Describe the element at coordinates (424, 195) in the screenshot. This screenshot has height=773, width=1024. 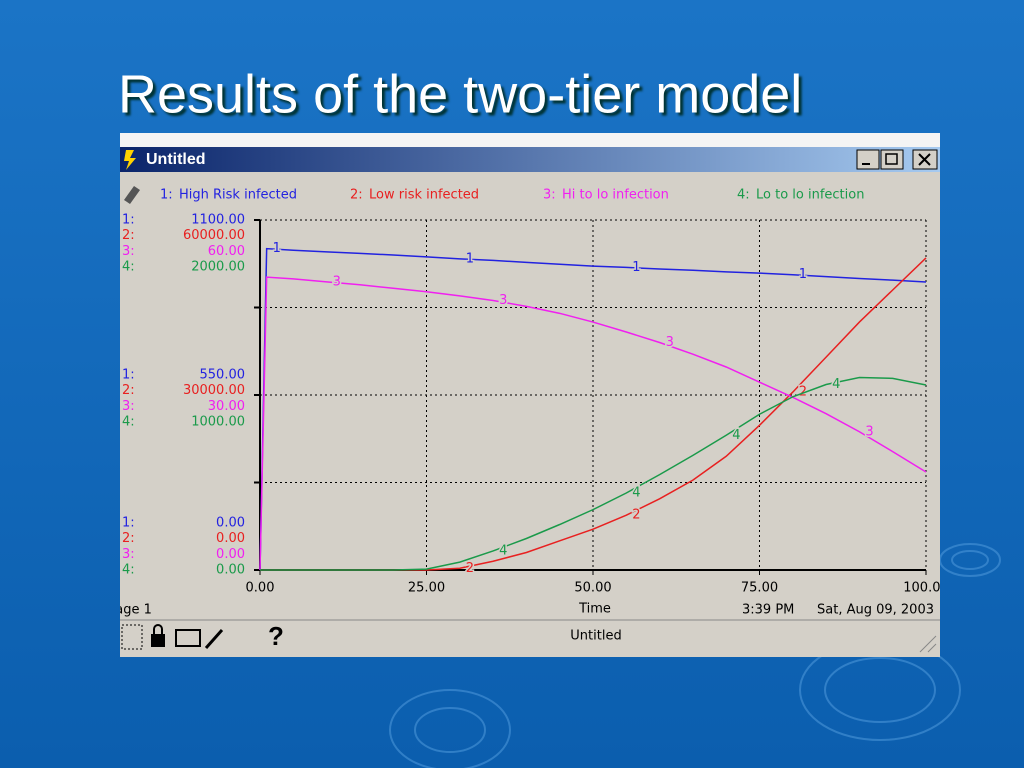
I see `legend-label: Low risk infected` at that location.